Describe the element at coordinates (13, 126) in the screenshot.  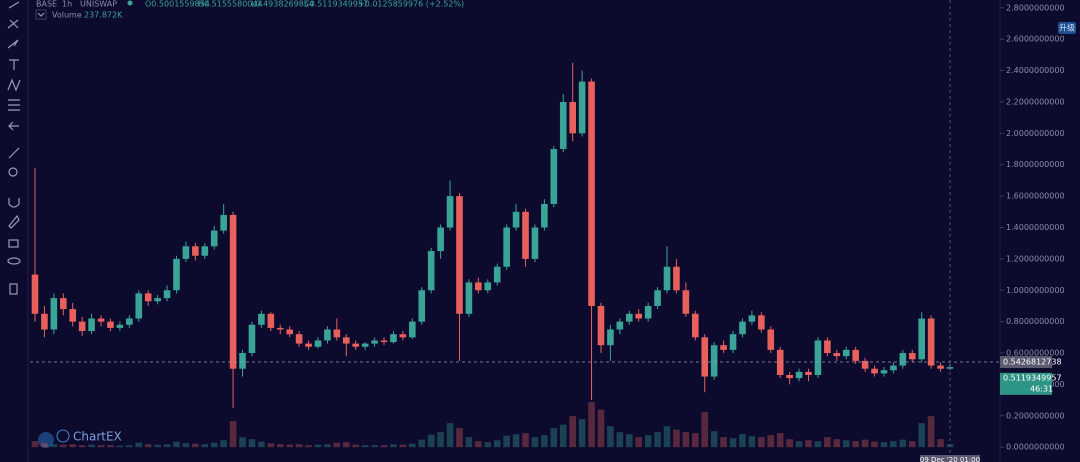
I see `tool-arrow` at that location.